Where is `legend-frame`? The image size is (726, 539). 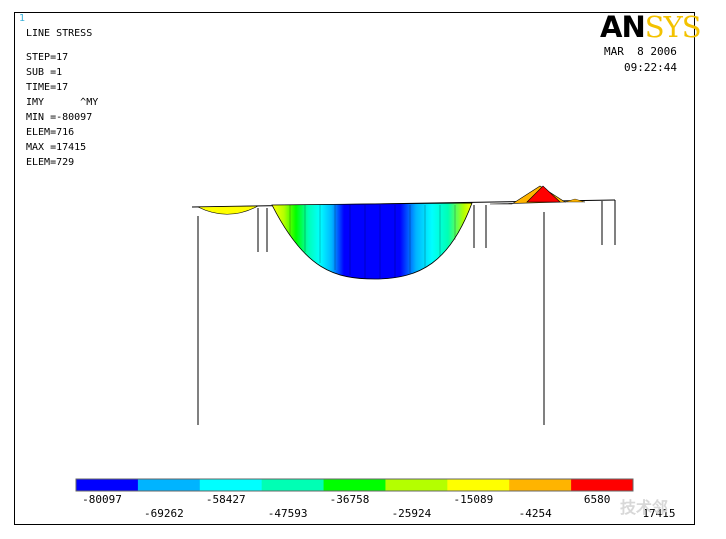 legend-frame is located at coordinates (354, 485).